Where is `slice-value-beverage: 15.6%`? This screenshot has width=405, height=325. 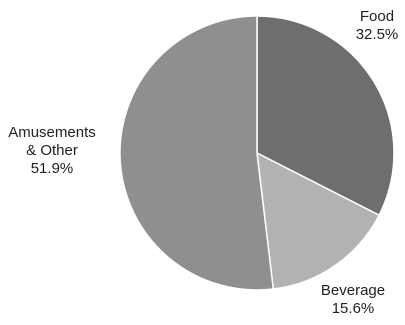 slice-value-beverage: 15.6% is located at coordinates (353, 308).